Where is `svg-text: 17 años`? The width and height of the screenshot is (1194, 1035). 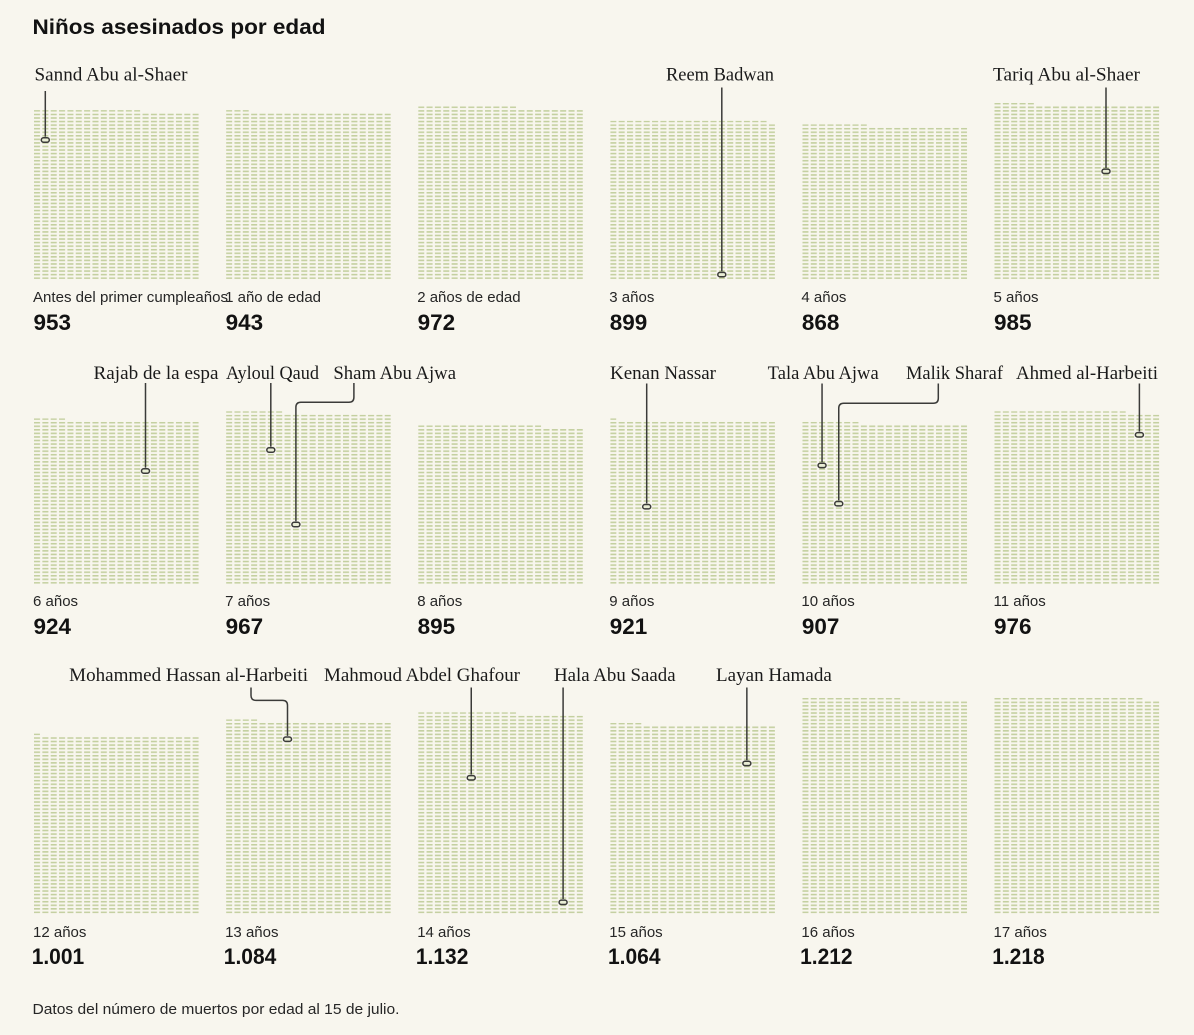
svg-text: 17 años is located at coordinates (1020, 932).